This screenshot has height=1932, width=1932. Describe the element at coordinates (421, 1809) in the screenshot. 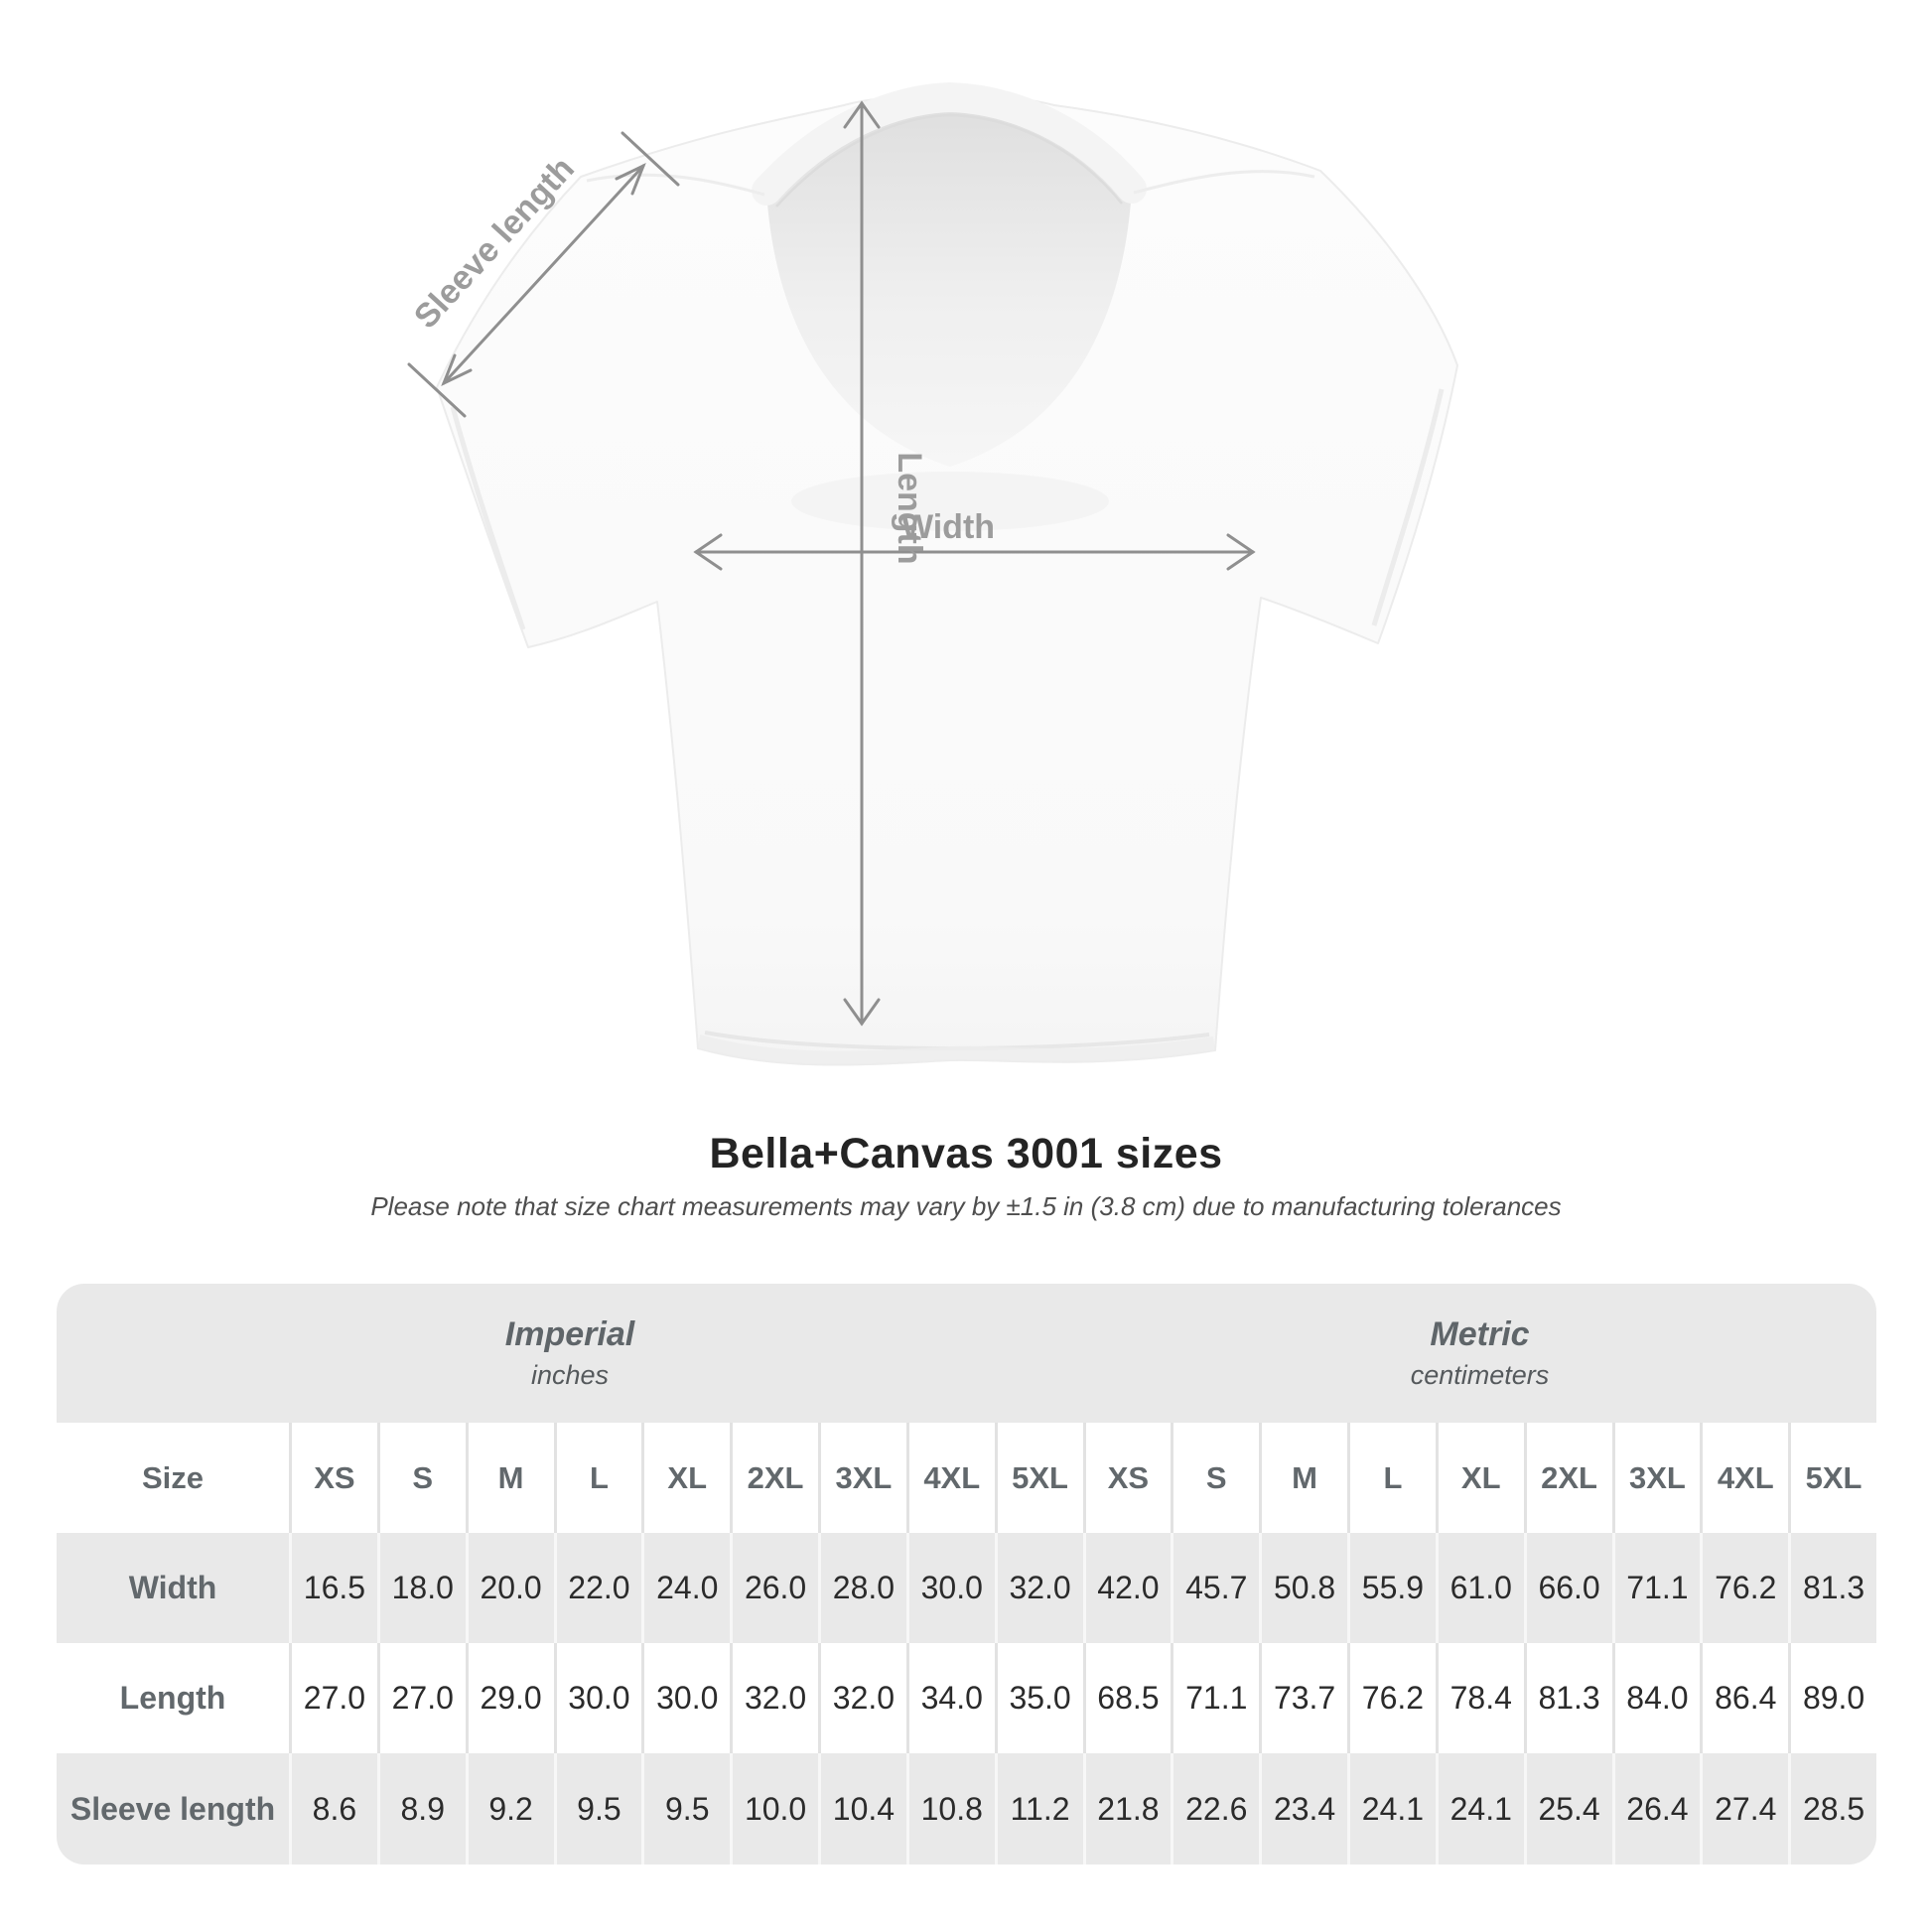

I see `table-cell: 8.9` at that location.